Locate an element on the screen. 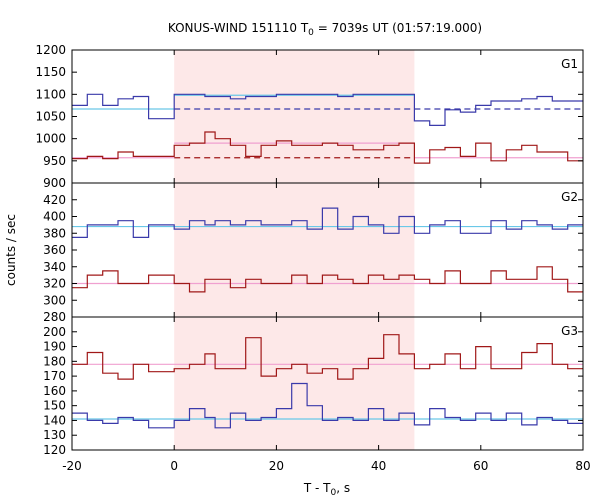  y-tick-label: 200 is located at coordinates (54, 332).